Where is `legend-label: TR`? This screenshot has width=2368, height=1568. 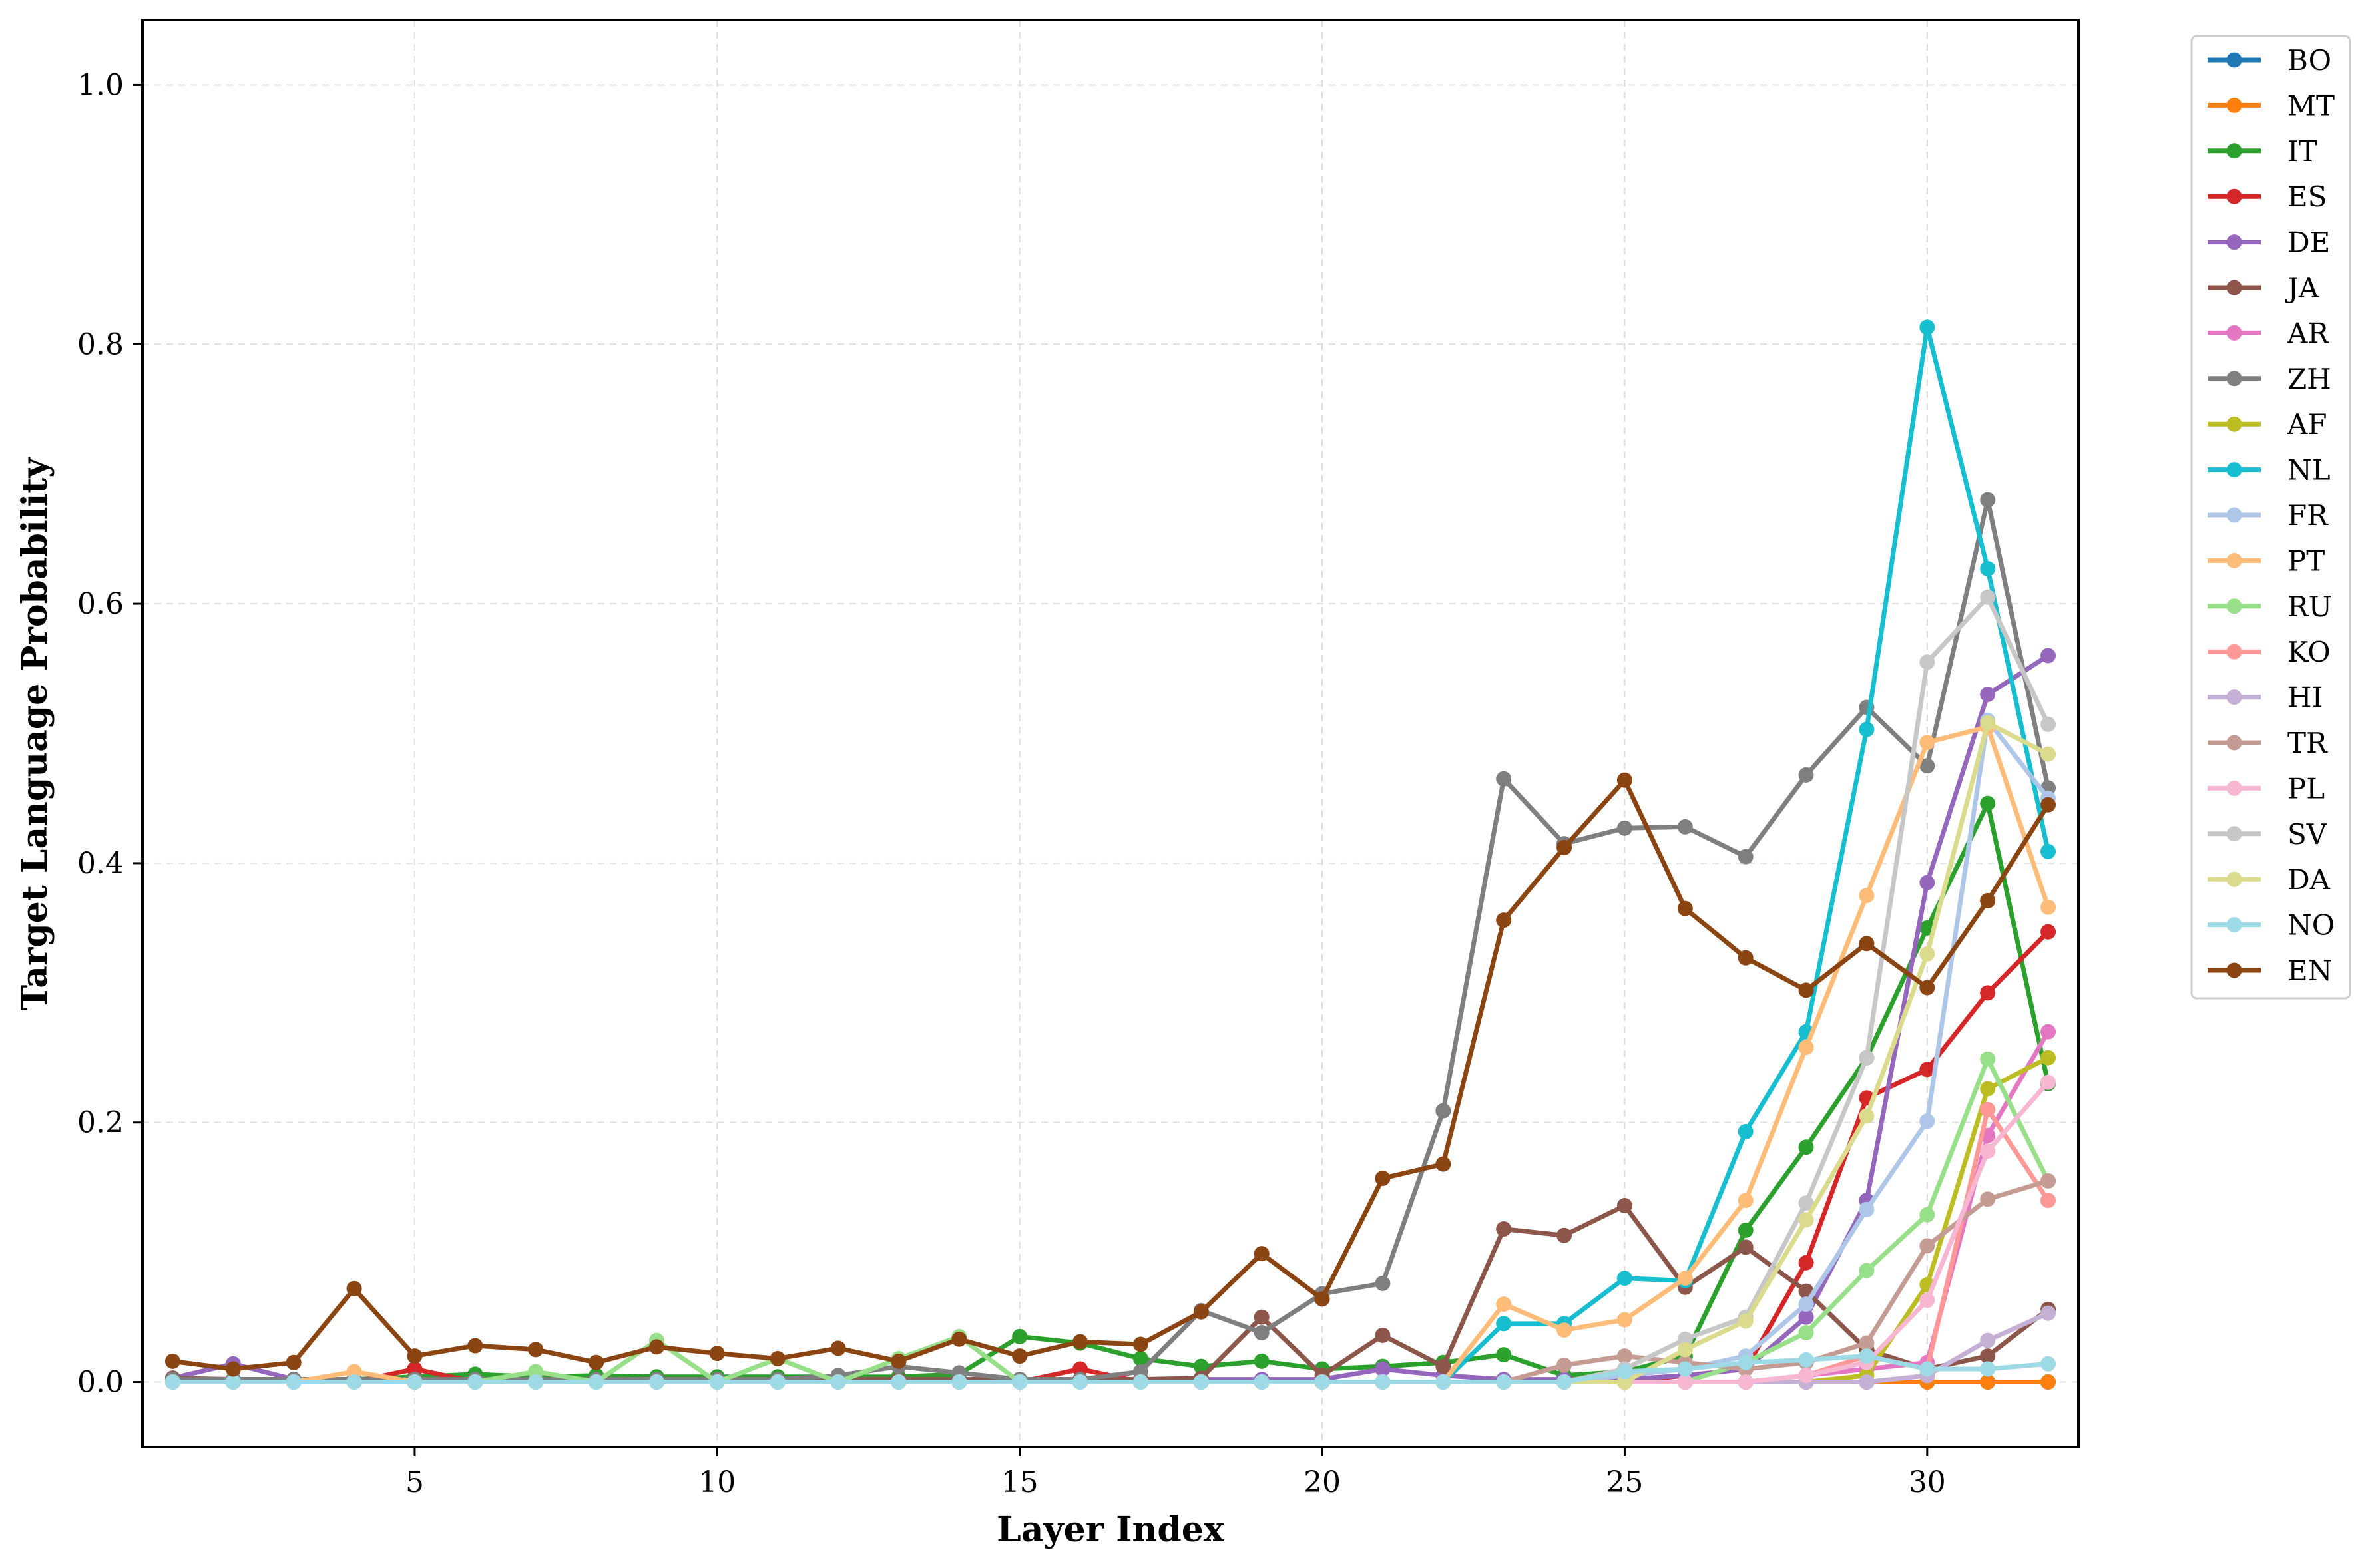
legend-label: TR is located at coordinates (2307, 743).